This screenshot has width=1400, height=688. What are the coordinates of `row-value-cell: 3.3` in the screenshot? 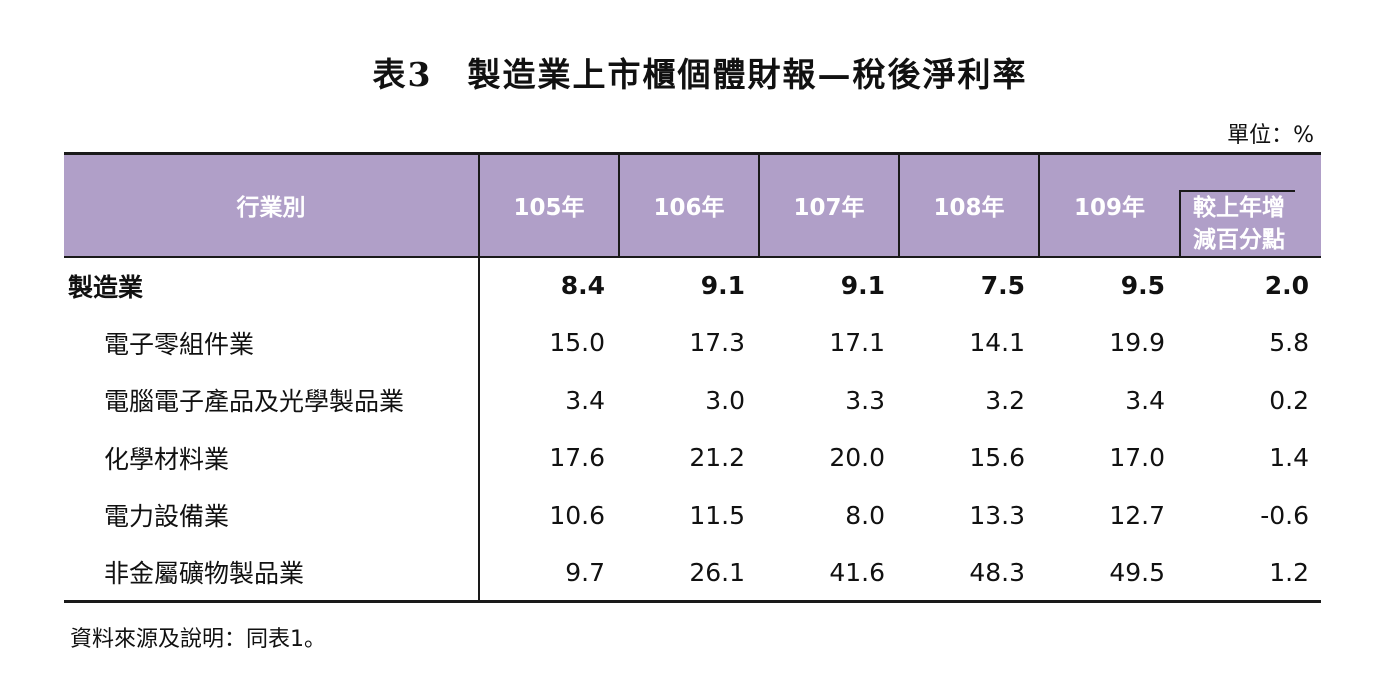 It's located at (865, 400).